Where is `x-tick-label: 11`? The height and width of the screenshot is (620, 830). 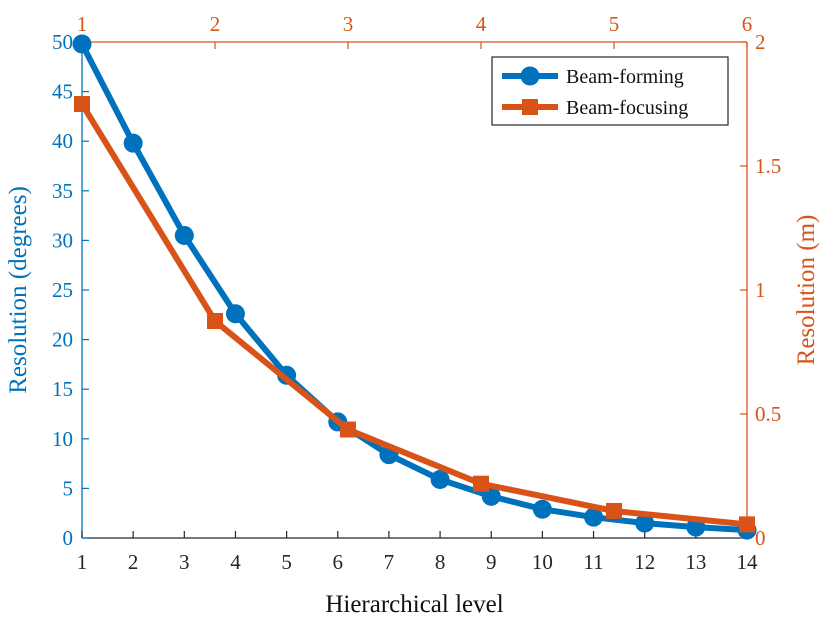 x-tick-label: 11 is located at coordinates (593, 562).